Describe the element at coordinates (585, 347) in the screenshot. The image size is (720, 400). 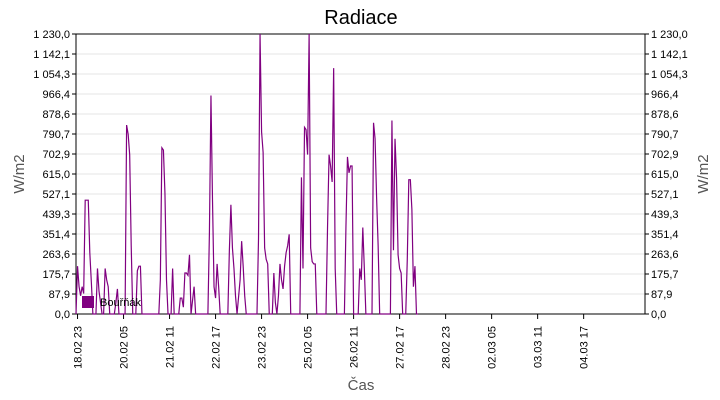
I see `x-tick-label: 04.03 17` at that location.